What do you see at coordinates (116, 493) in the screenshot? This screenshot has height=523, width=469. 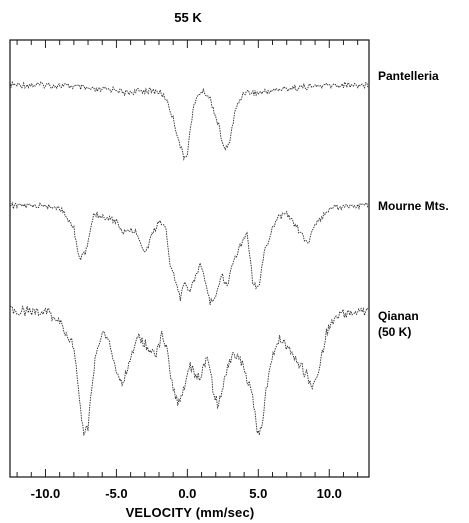 I see `x-tick-label: -5.0` at bounding box center [116, 493].